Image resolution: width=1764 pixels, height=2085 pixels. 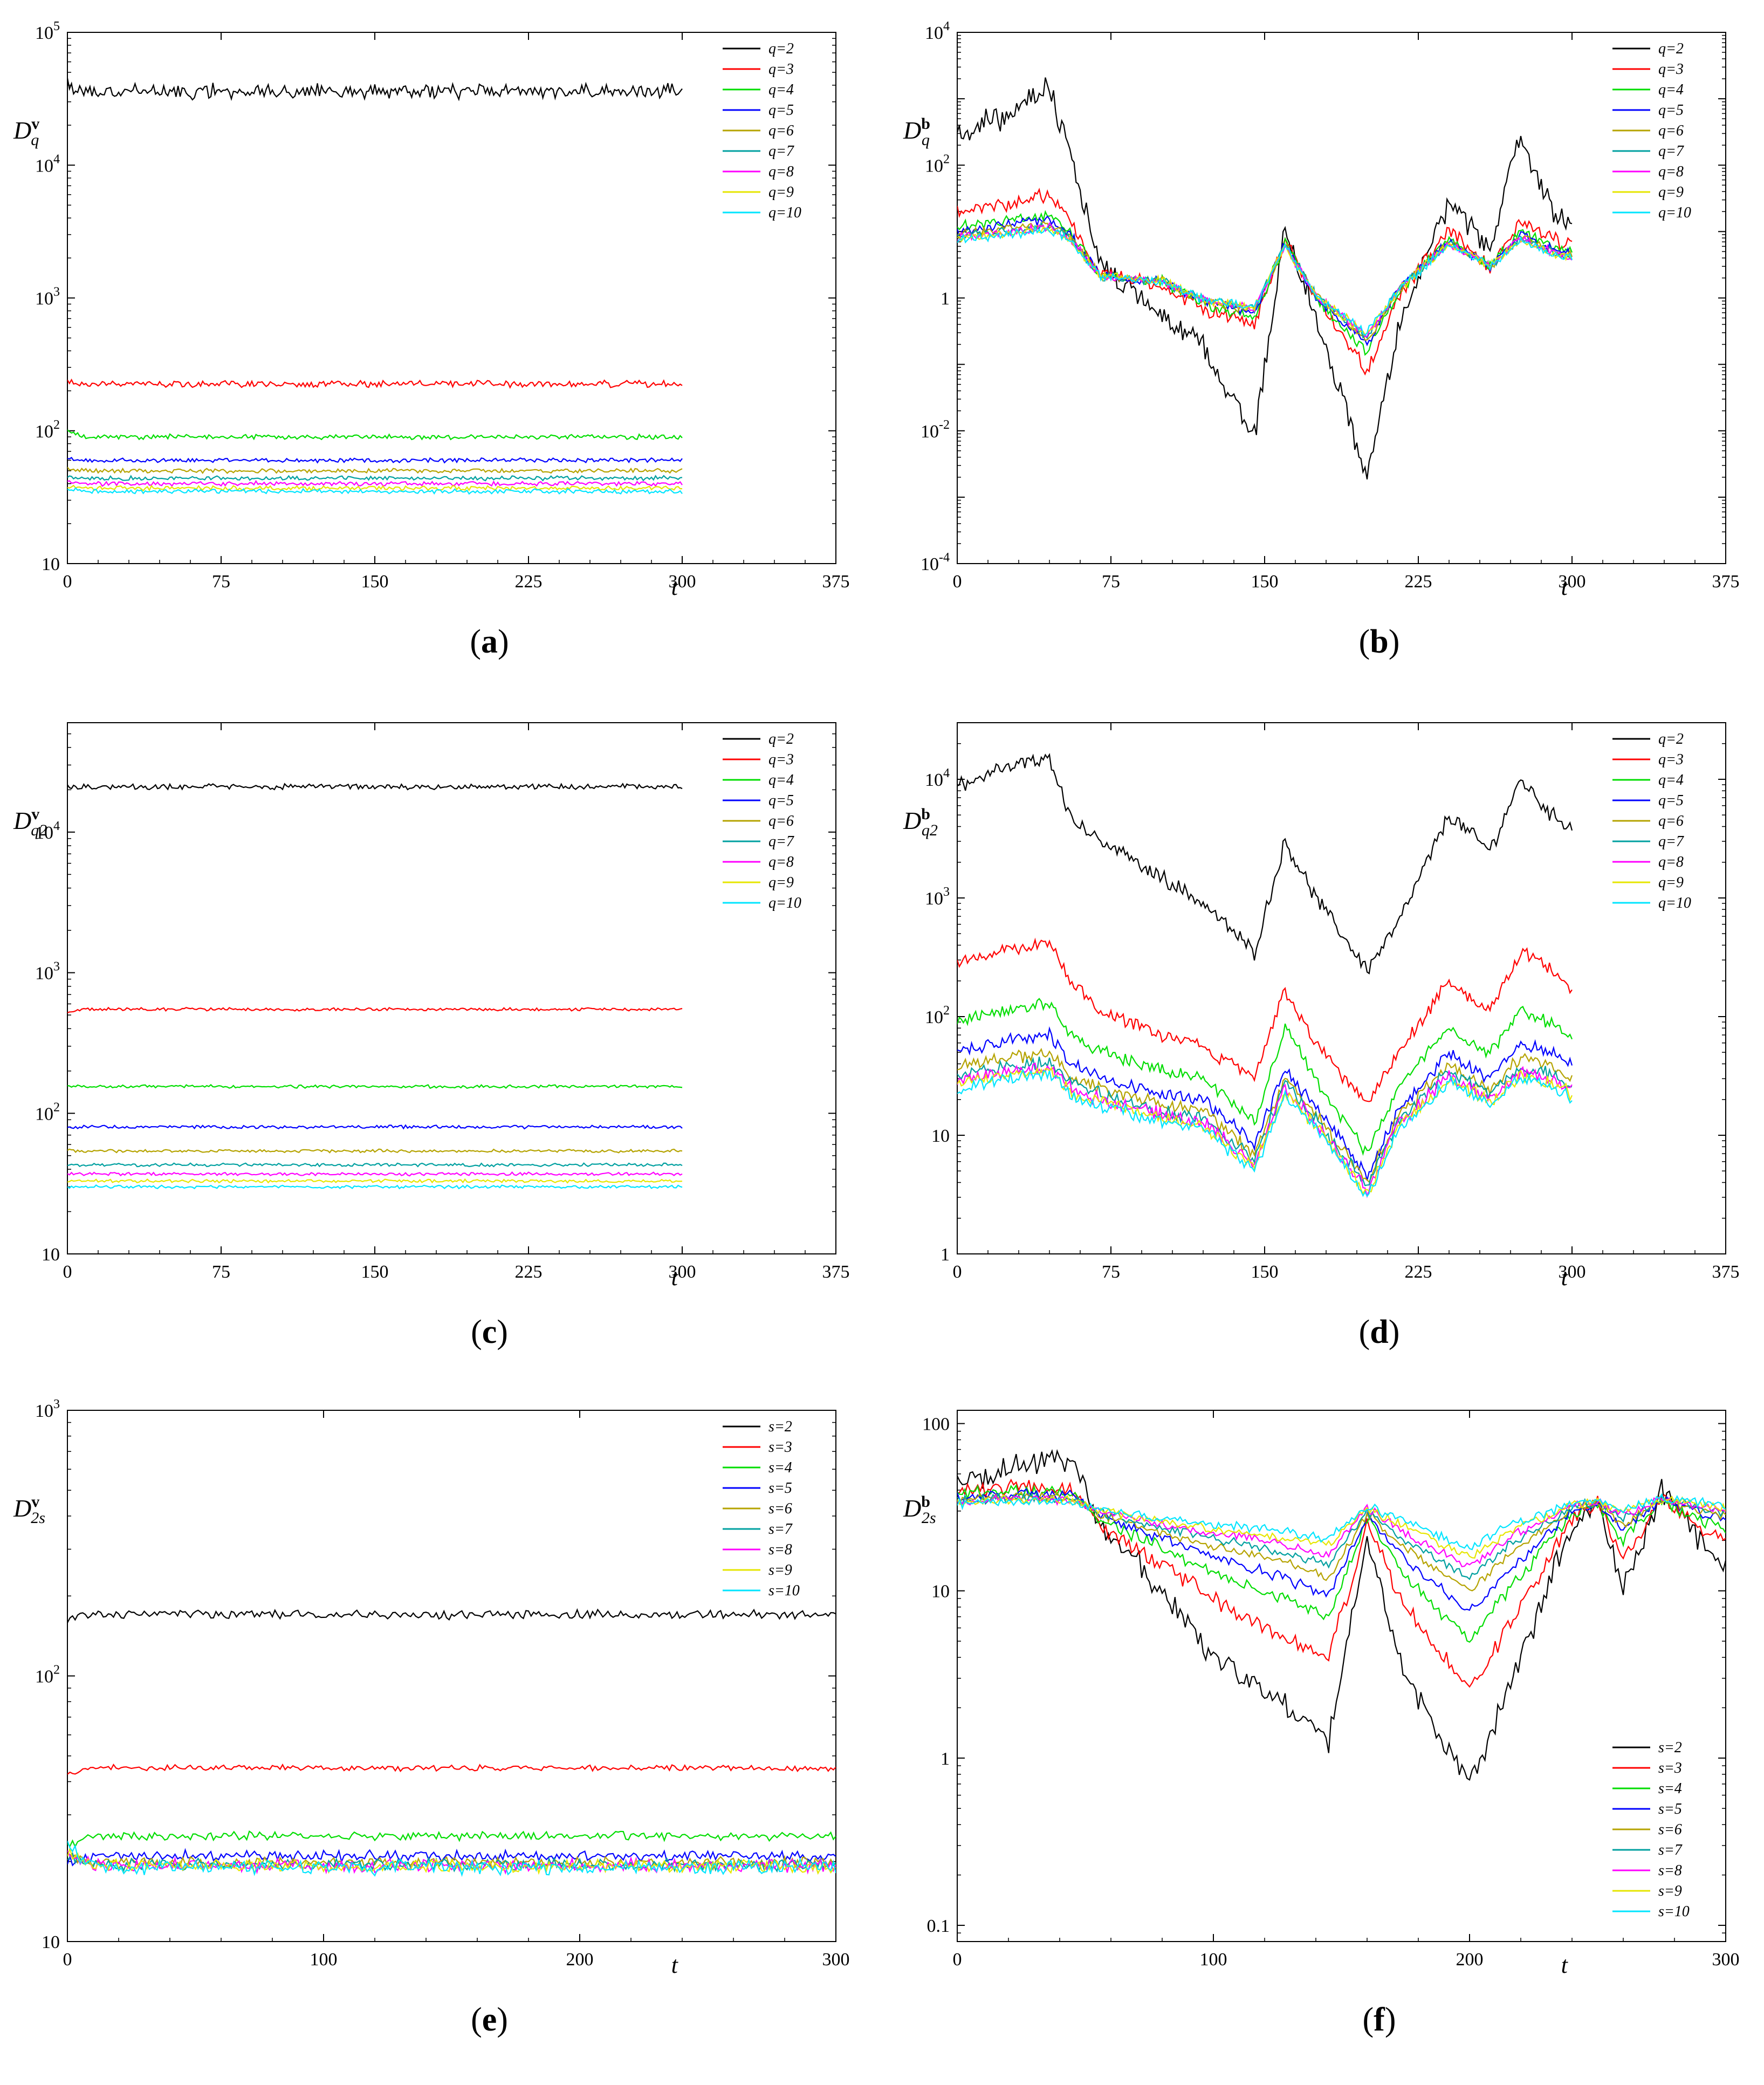 What do you see at coordinates (1214, 1960) in the screenshot?
I see `x-tick-label: 100` at bounding box center [1214, 1960].